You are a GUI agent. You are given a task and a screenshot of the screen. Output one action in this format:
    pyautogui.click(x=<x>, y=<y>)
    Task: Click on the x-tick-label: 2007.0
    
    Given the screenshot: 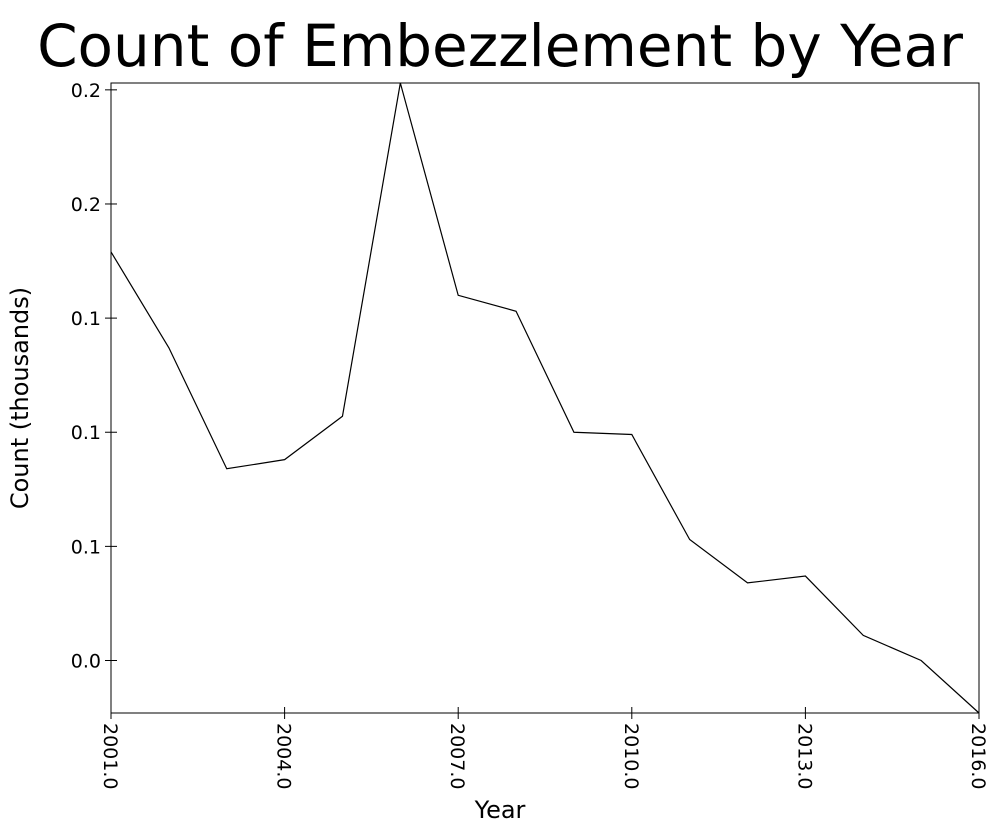 What is the action you would take?
    pyautogui.click(x=457, y=756)
    